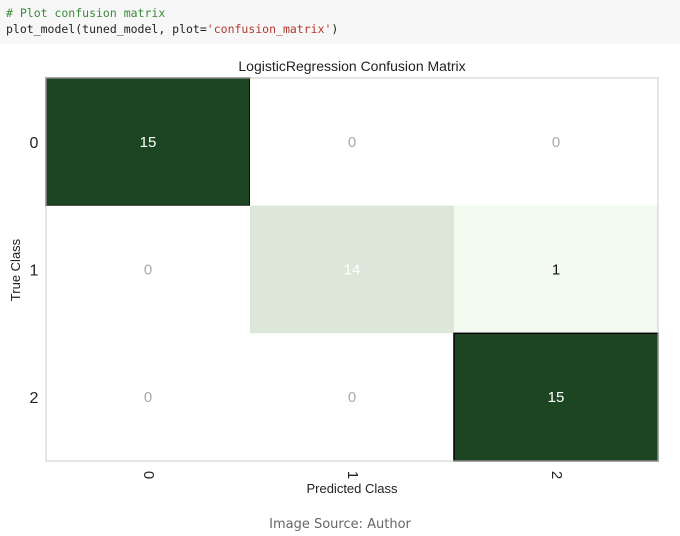  I want to click on chart-title: LogisticRegression Confusion Matrix, so click(351, 66).